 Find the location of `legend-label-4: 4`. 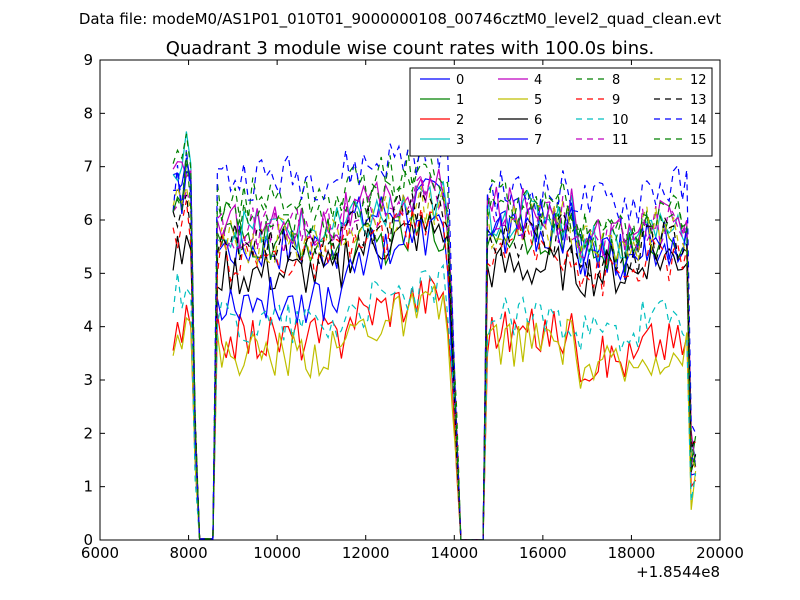

legend-label-4: 4 is located at coordinates (538, 80).